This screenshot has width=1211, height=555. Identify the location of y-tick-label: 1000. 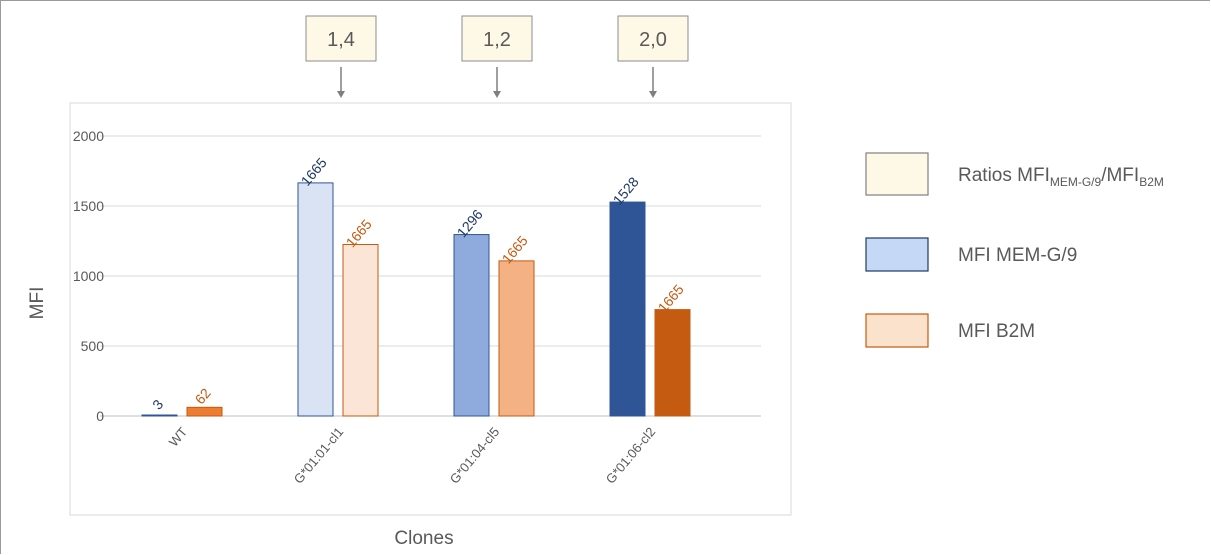
(88, 276).